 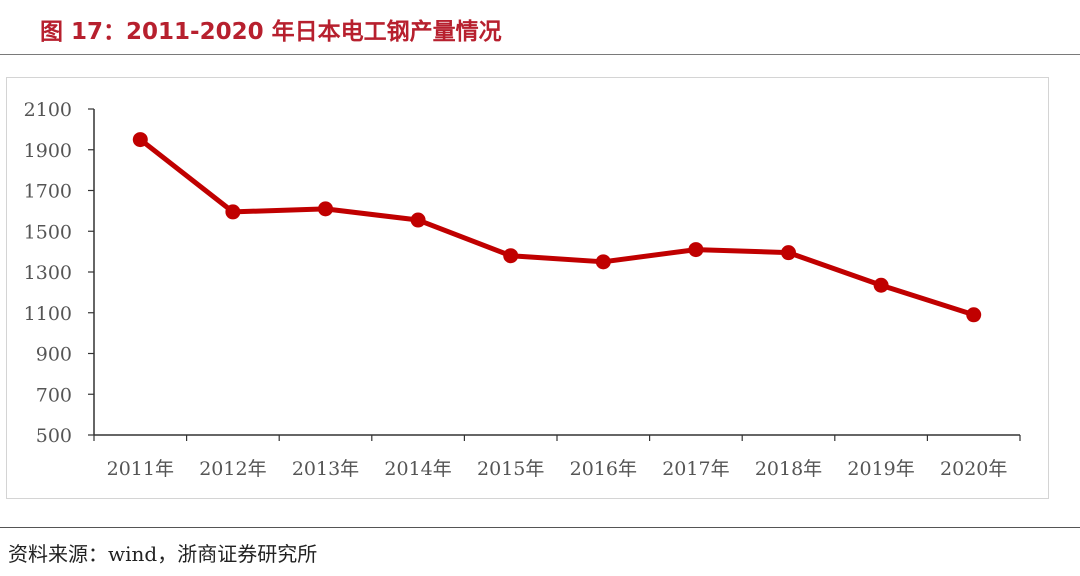 I want to click on y-tick-label: 1500, so click(x=48, y=232).